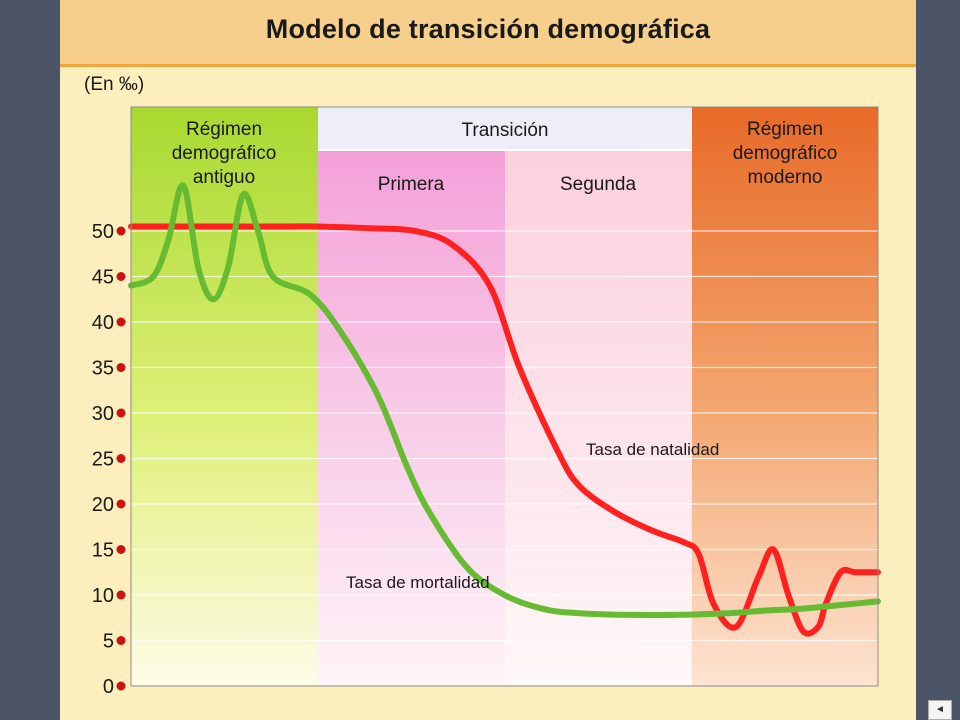 The image size is (960, 720). Describe the element at coordinates (418, 582) in the screenshot. I see `death-rate-label: Tasa de mortalidad` at that location.